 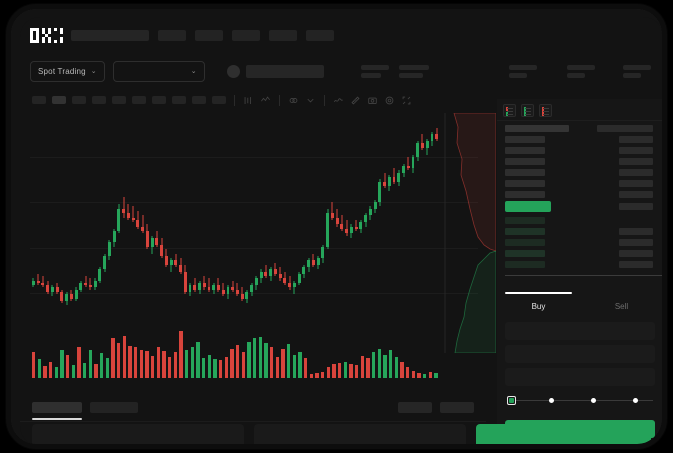 I want to click on bid-price-cell, so click(x=525, y=253).